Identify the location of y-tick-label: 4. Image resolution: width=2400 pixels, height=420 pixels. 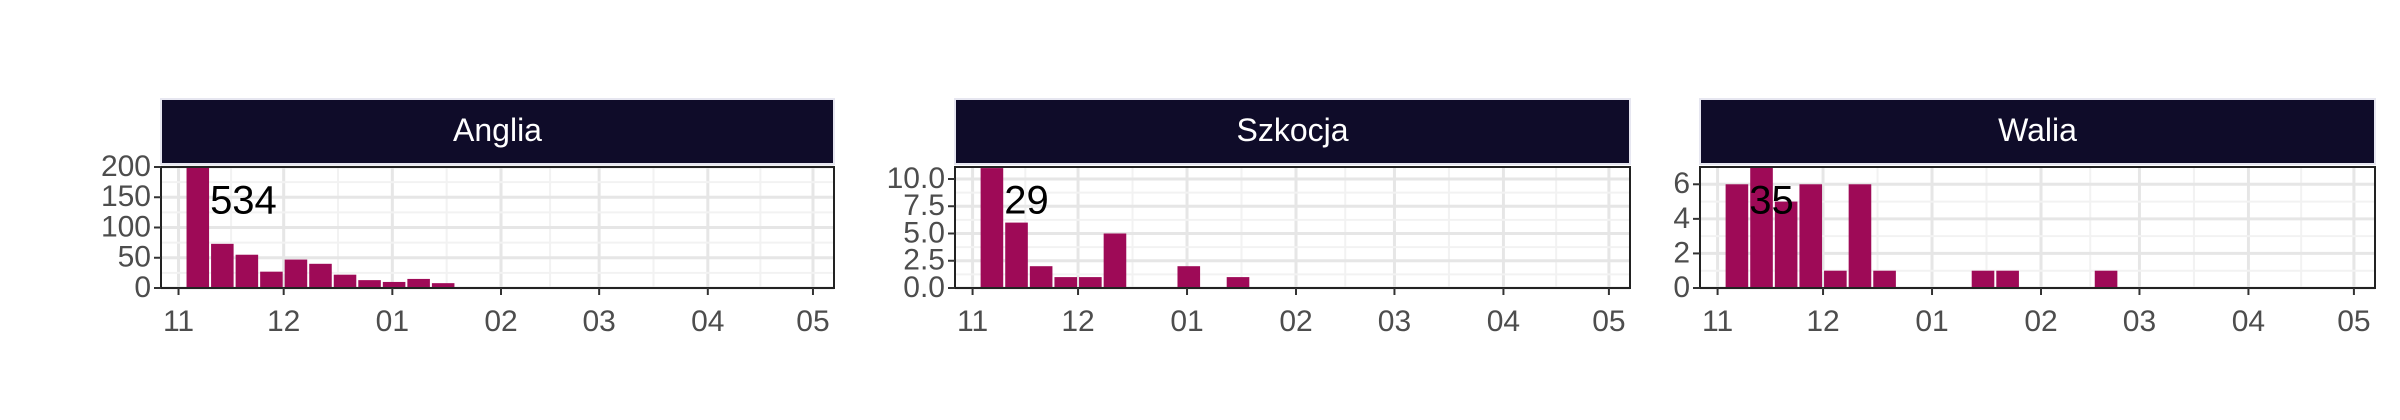
(1681, 218).